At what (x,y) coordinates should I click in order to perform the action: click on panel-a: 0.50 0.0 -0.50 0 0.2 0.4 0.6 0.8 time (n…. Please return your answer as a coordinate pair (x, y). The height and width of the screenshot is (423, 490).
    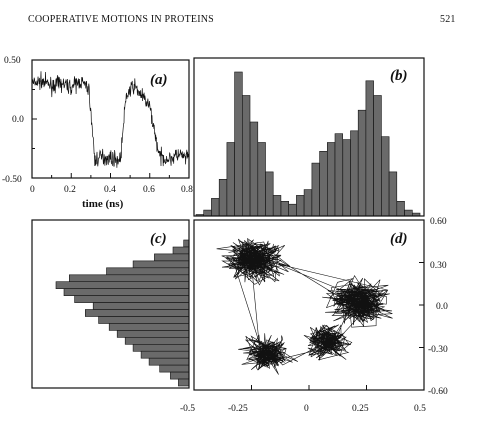
    Looking at the image, I should click on (97, 133).